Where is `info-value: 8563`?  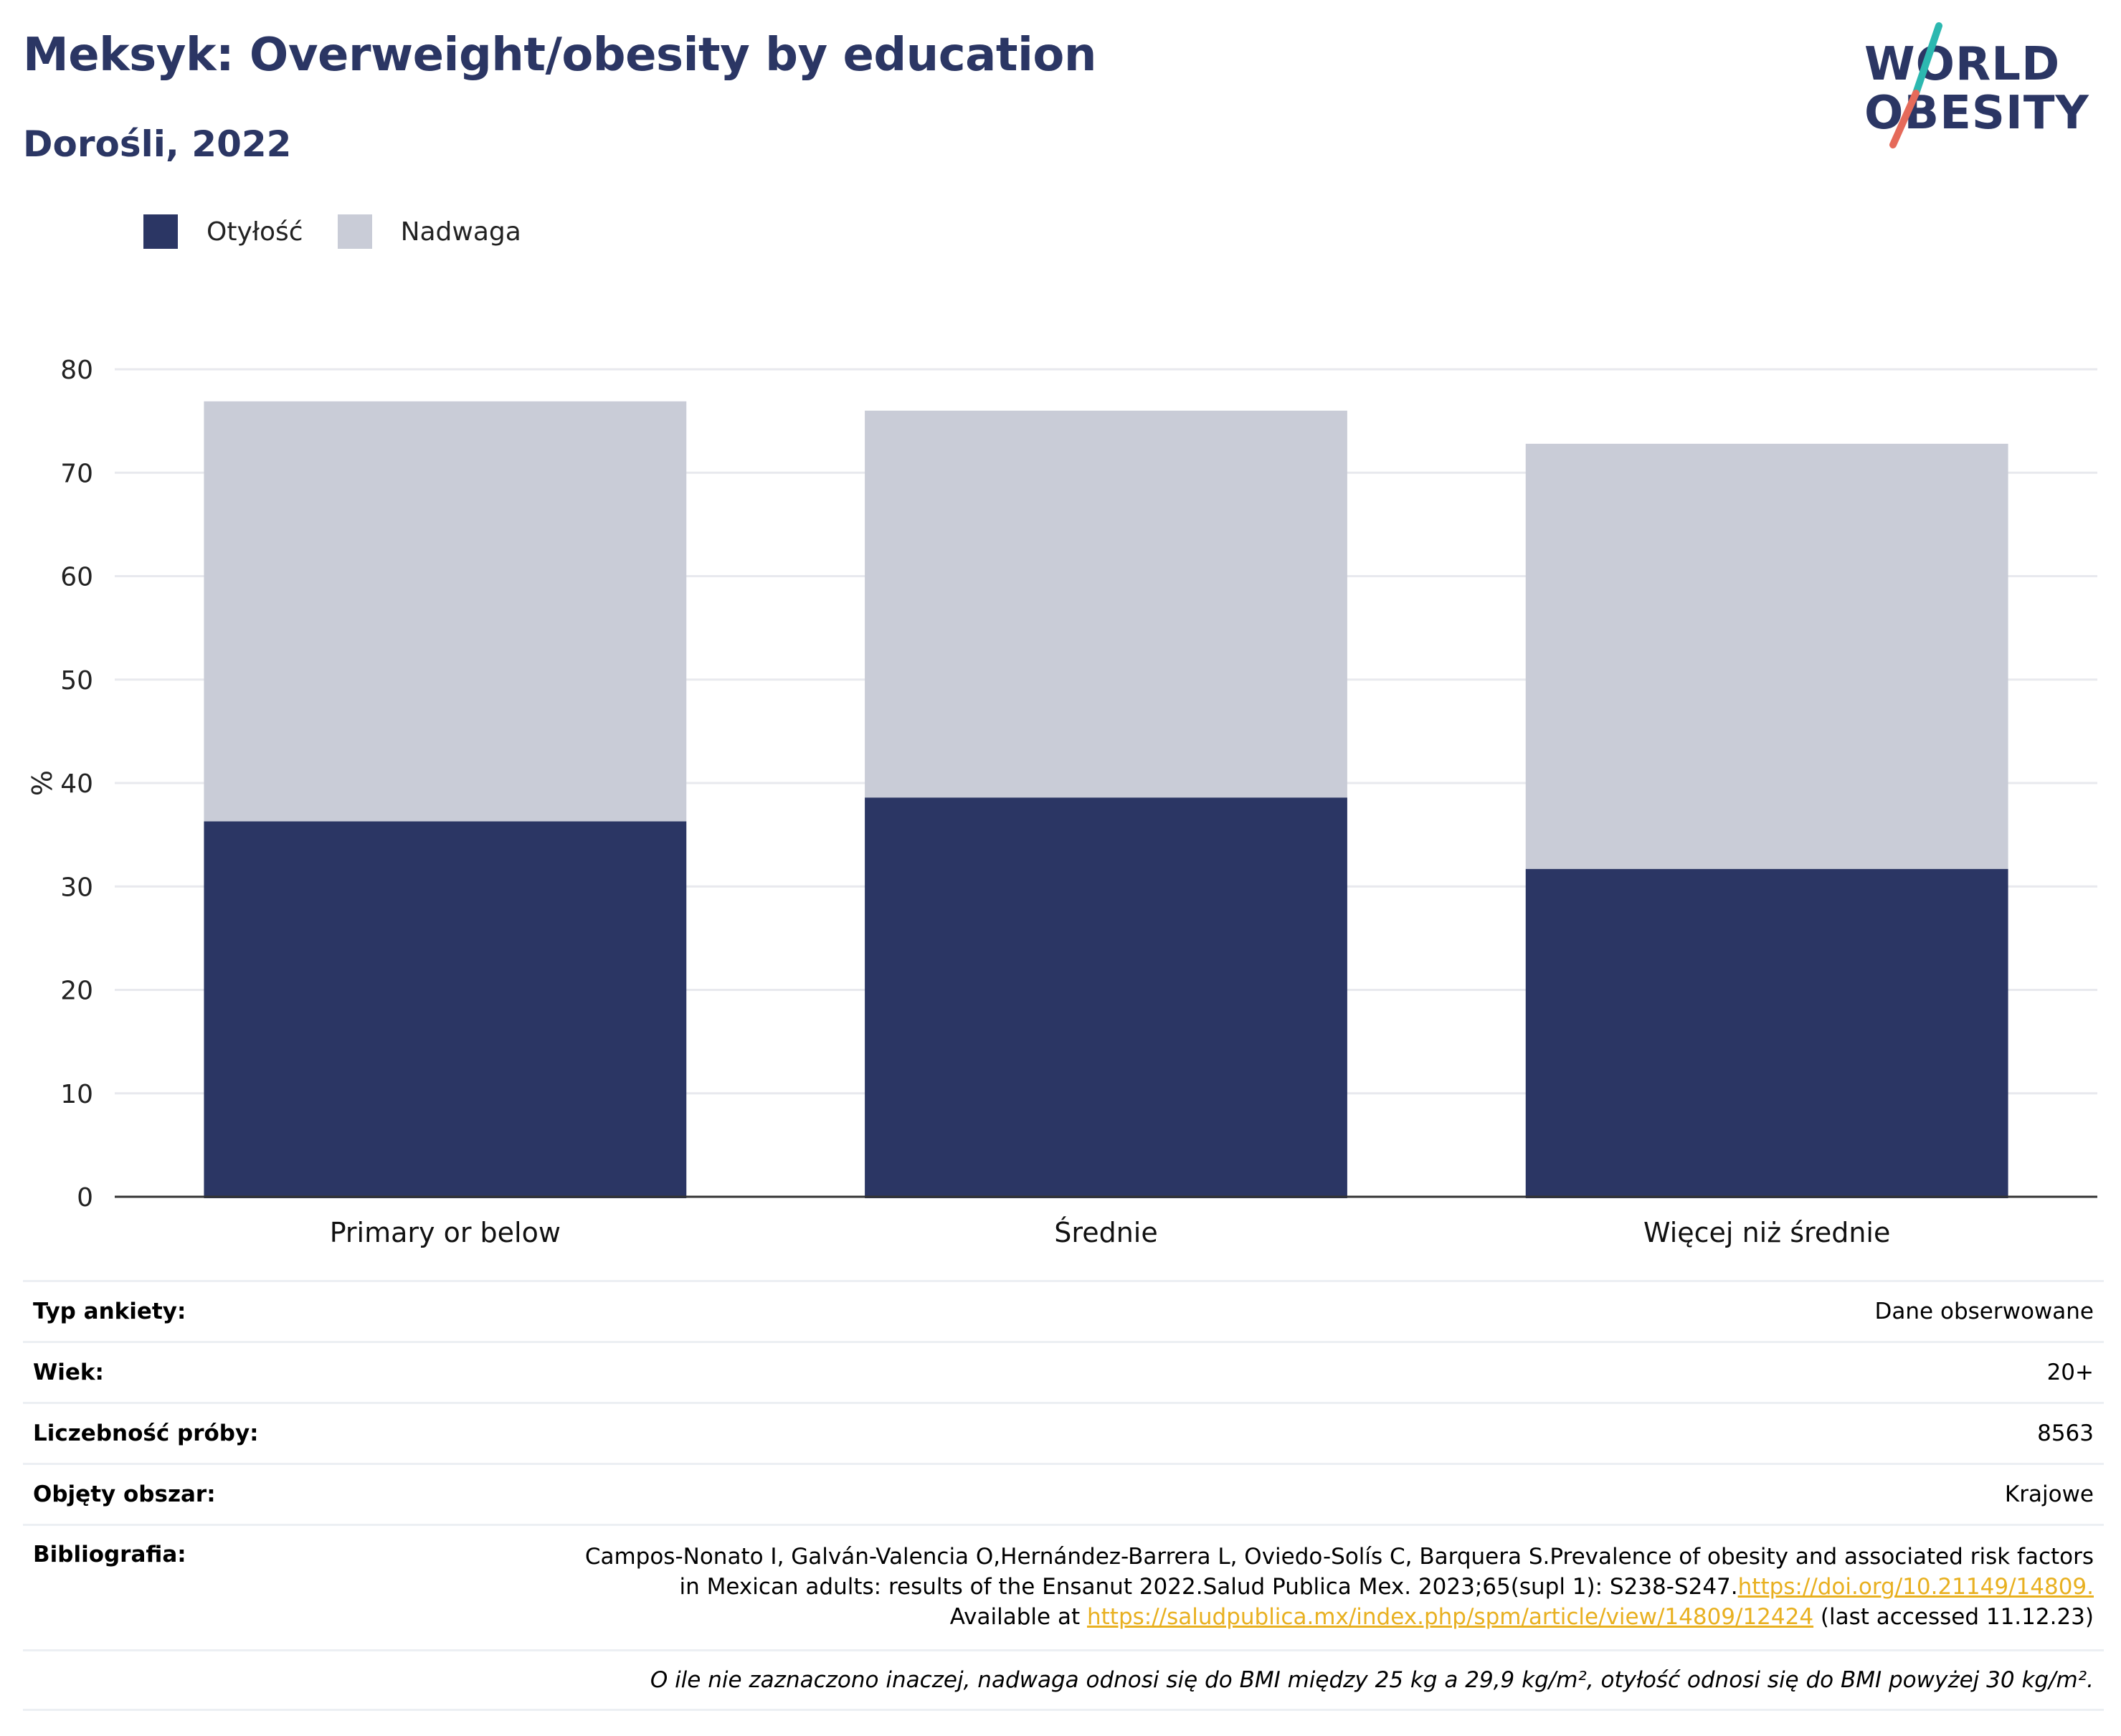 info-value: 8563 is located at coordinates (2065, 1433).